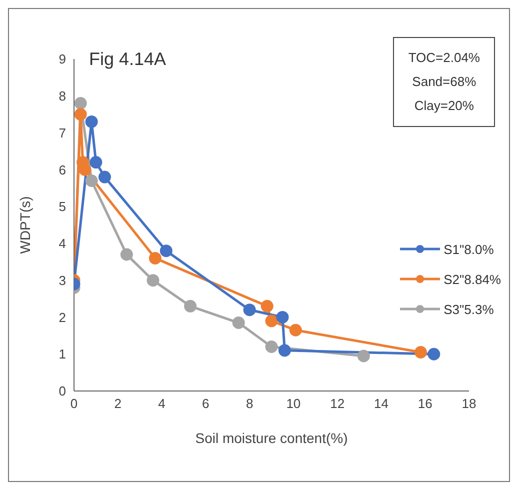 The image size is (516, 489). What do you see at coordinates (62, 354) in the screenshot?
I see `y-tick-label: 1` at bounding box center [62, 354].